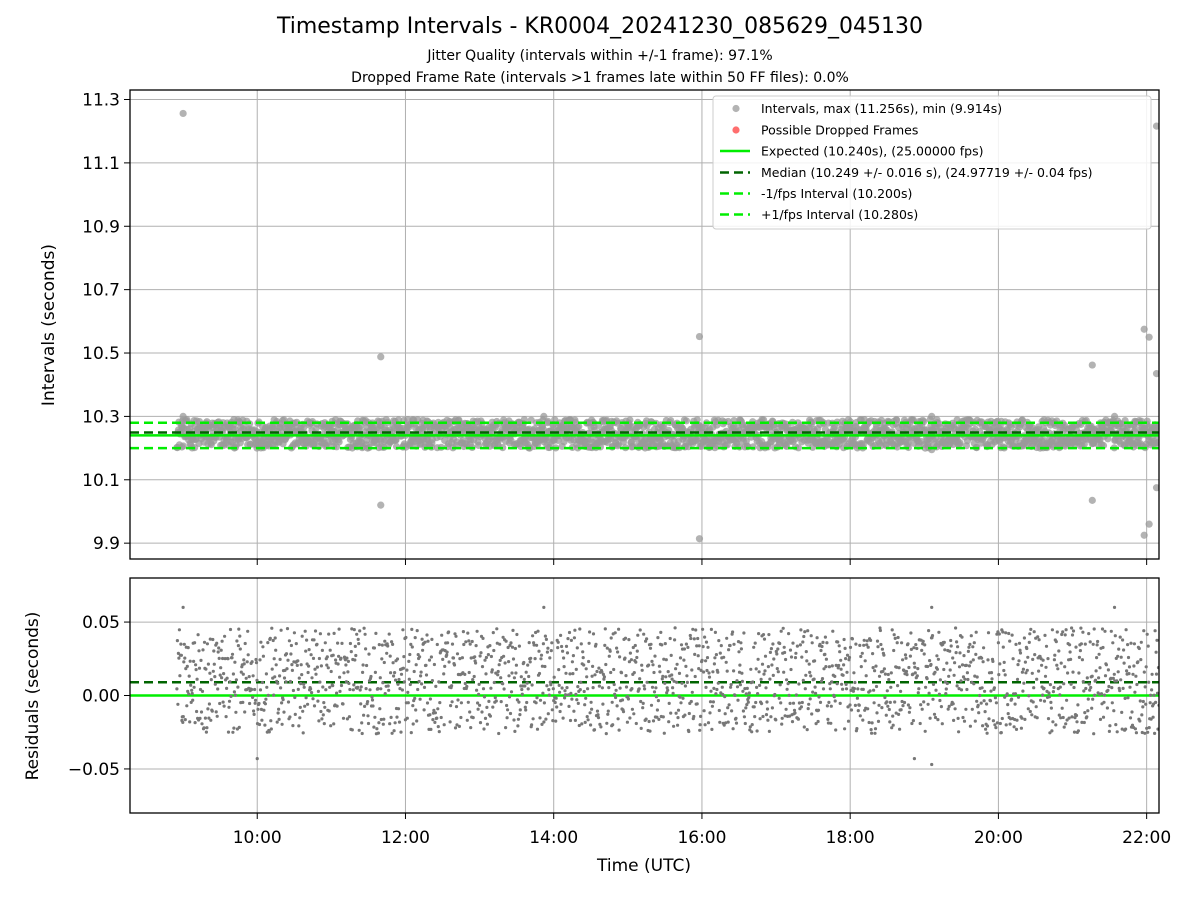 The image size is (1200, 900). What do you see at coordinates (881, 108) in the screenshot?
I see `legend-label-0: Intervals, max (11.256s), min (9.914s)` at bounding box center [881, 108].